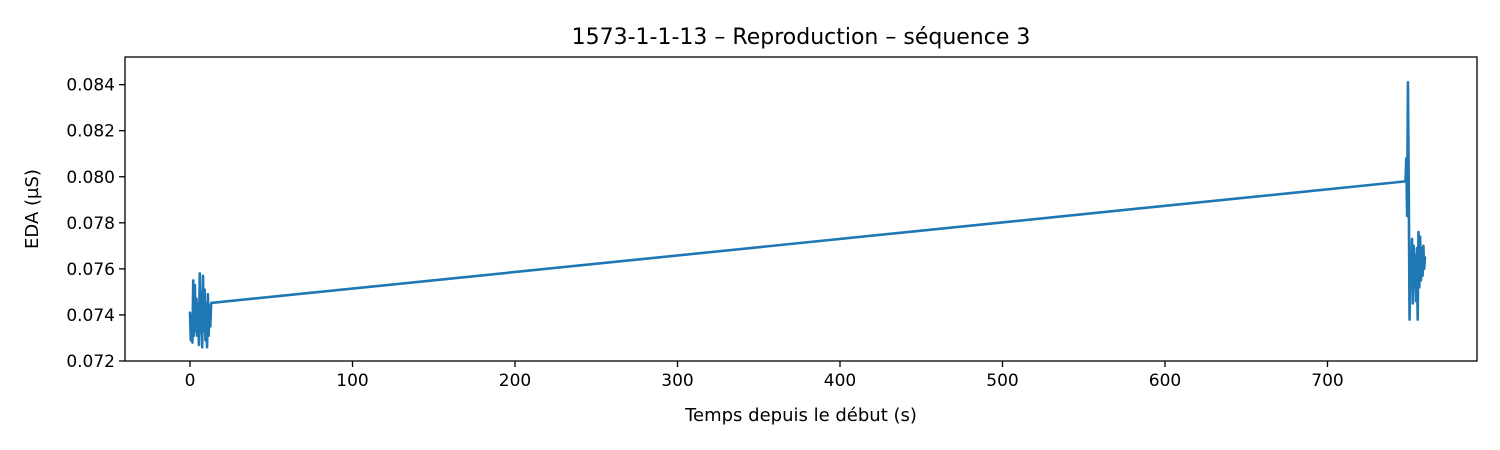  What do you see at coordinates (90, 270) in the screenshot?
I see `y-tick-label: 0.076` at bounding box center [90, 270].